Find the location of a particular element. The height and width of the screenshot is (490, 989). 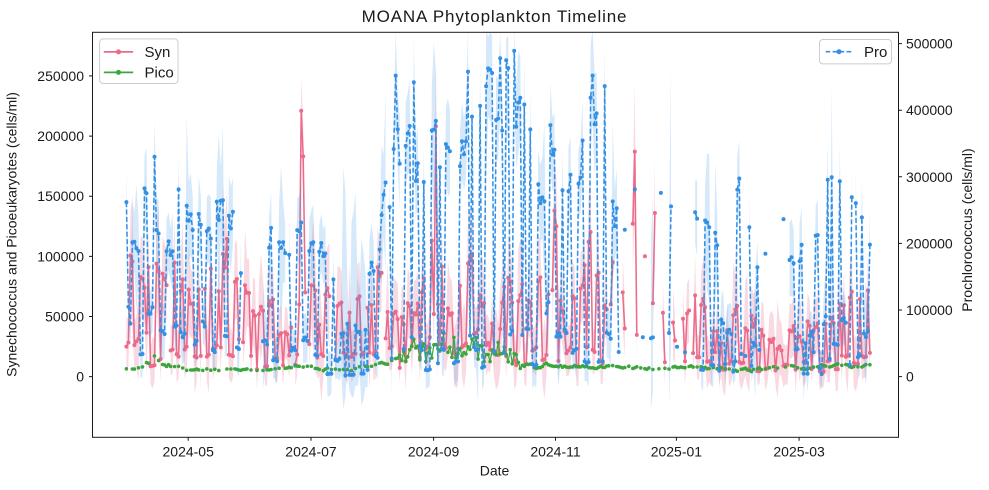

svg-text: MOANA Phytoplankton Timeline is located at coordinates (495, 16).